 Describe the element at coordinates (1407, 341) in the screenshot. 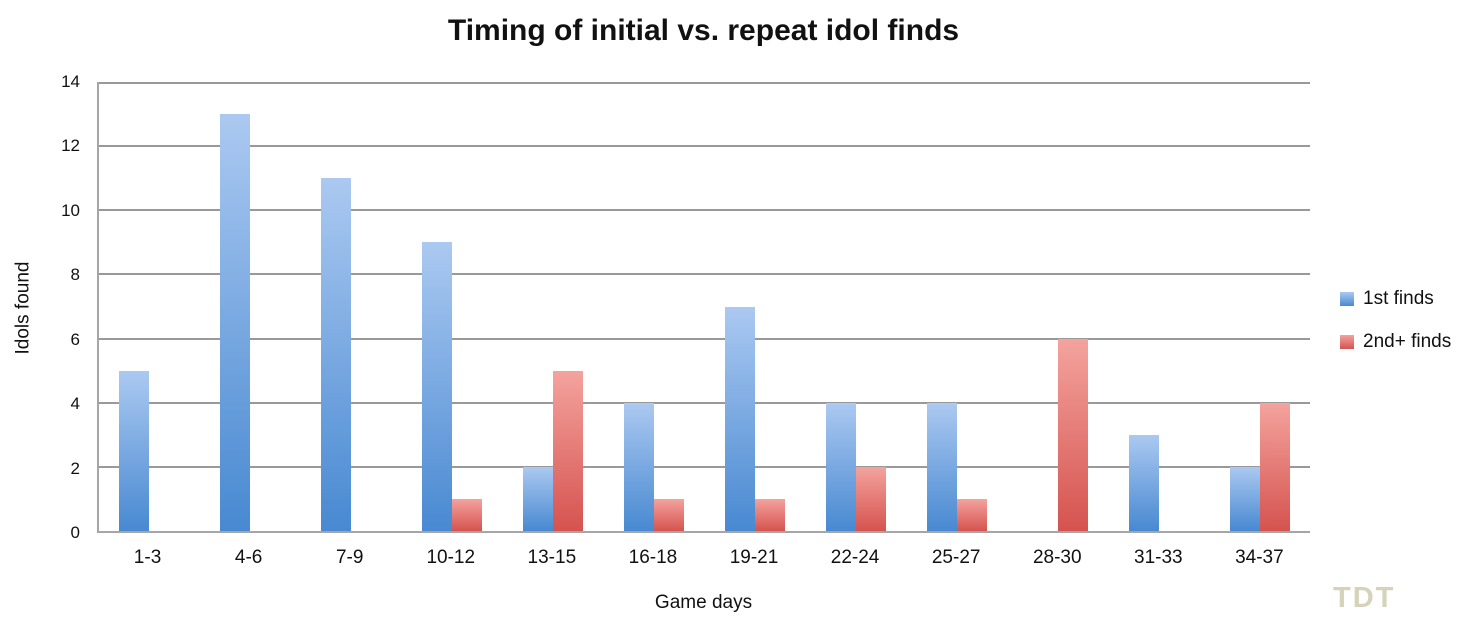

I see `legend-label: 2nd+ finds` at that location.